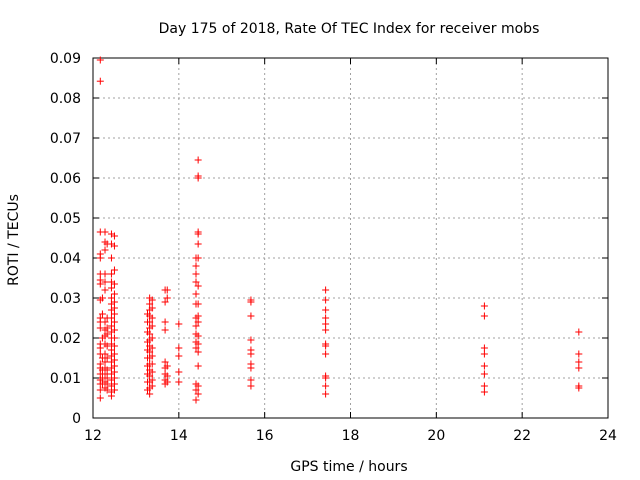 The image size is (640, 480). What do you see at coordinates (436, 436) in the screenshot?
I see `x-tick-label: 20` at bounding box center [436, 436].